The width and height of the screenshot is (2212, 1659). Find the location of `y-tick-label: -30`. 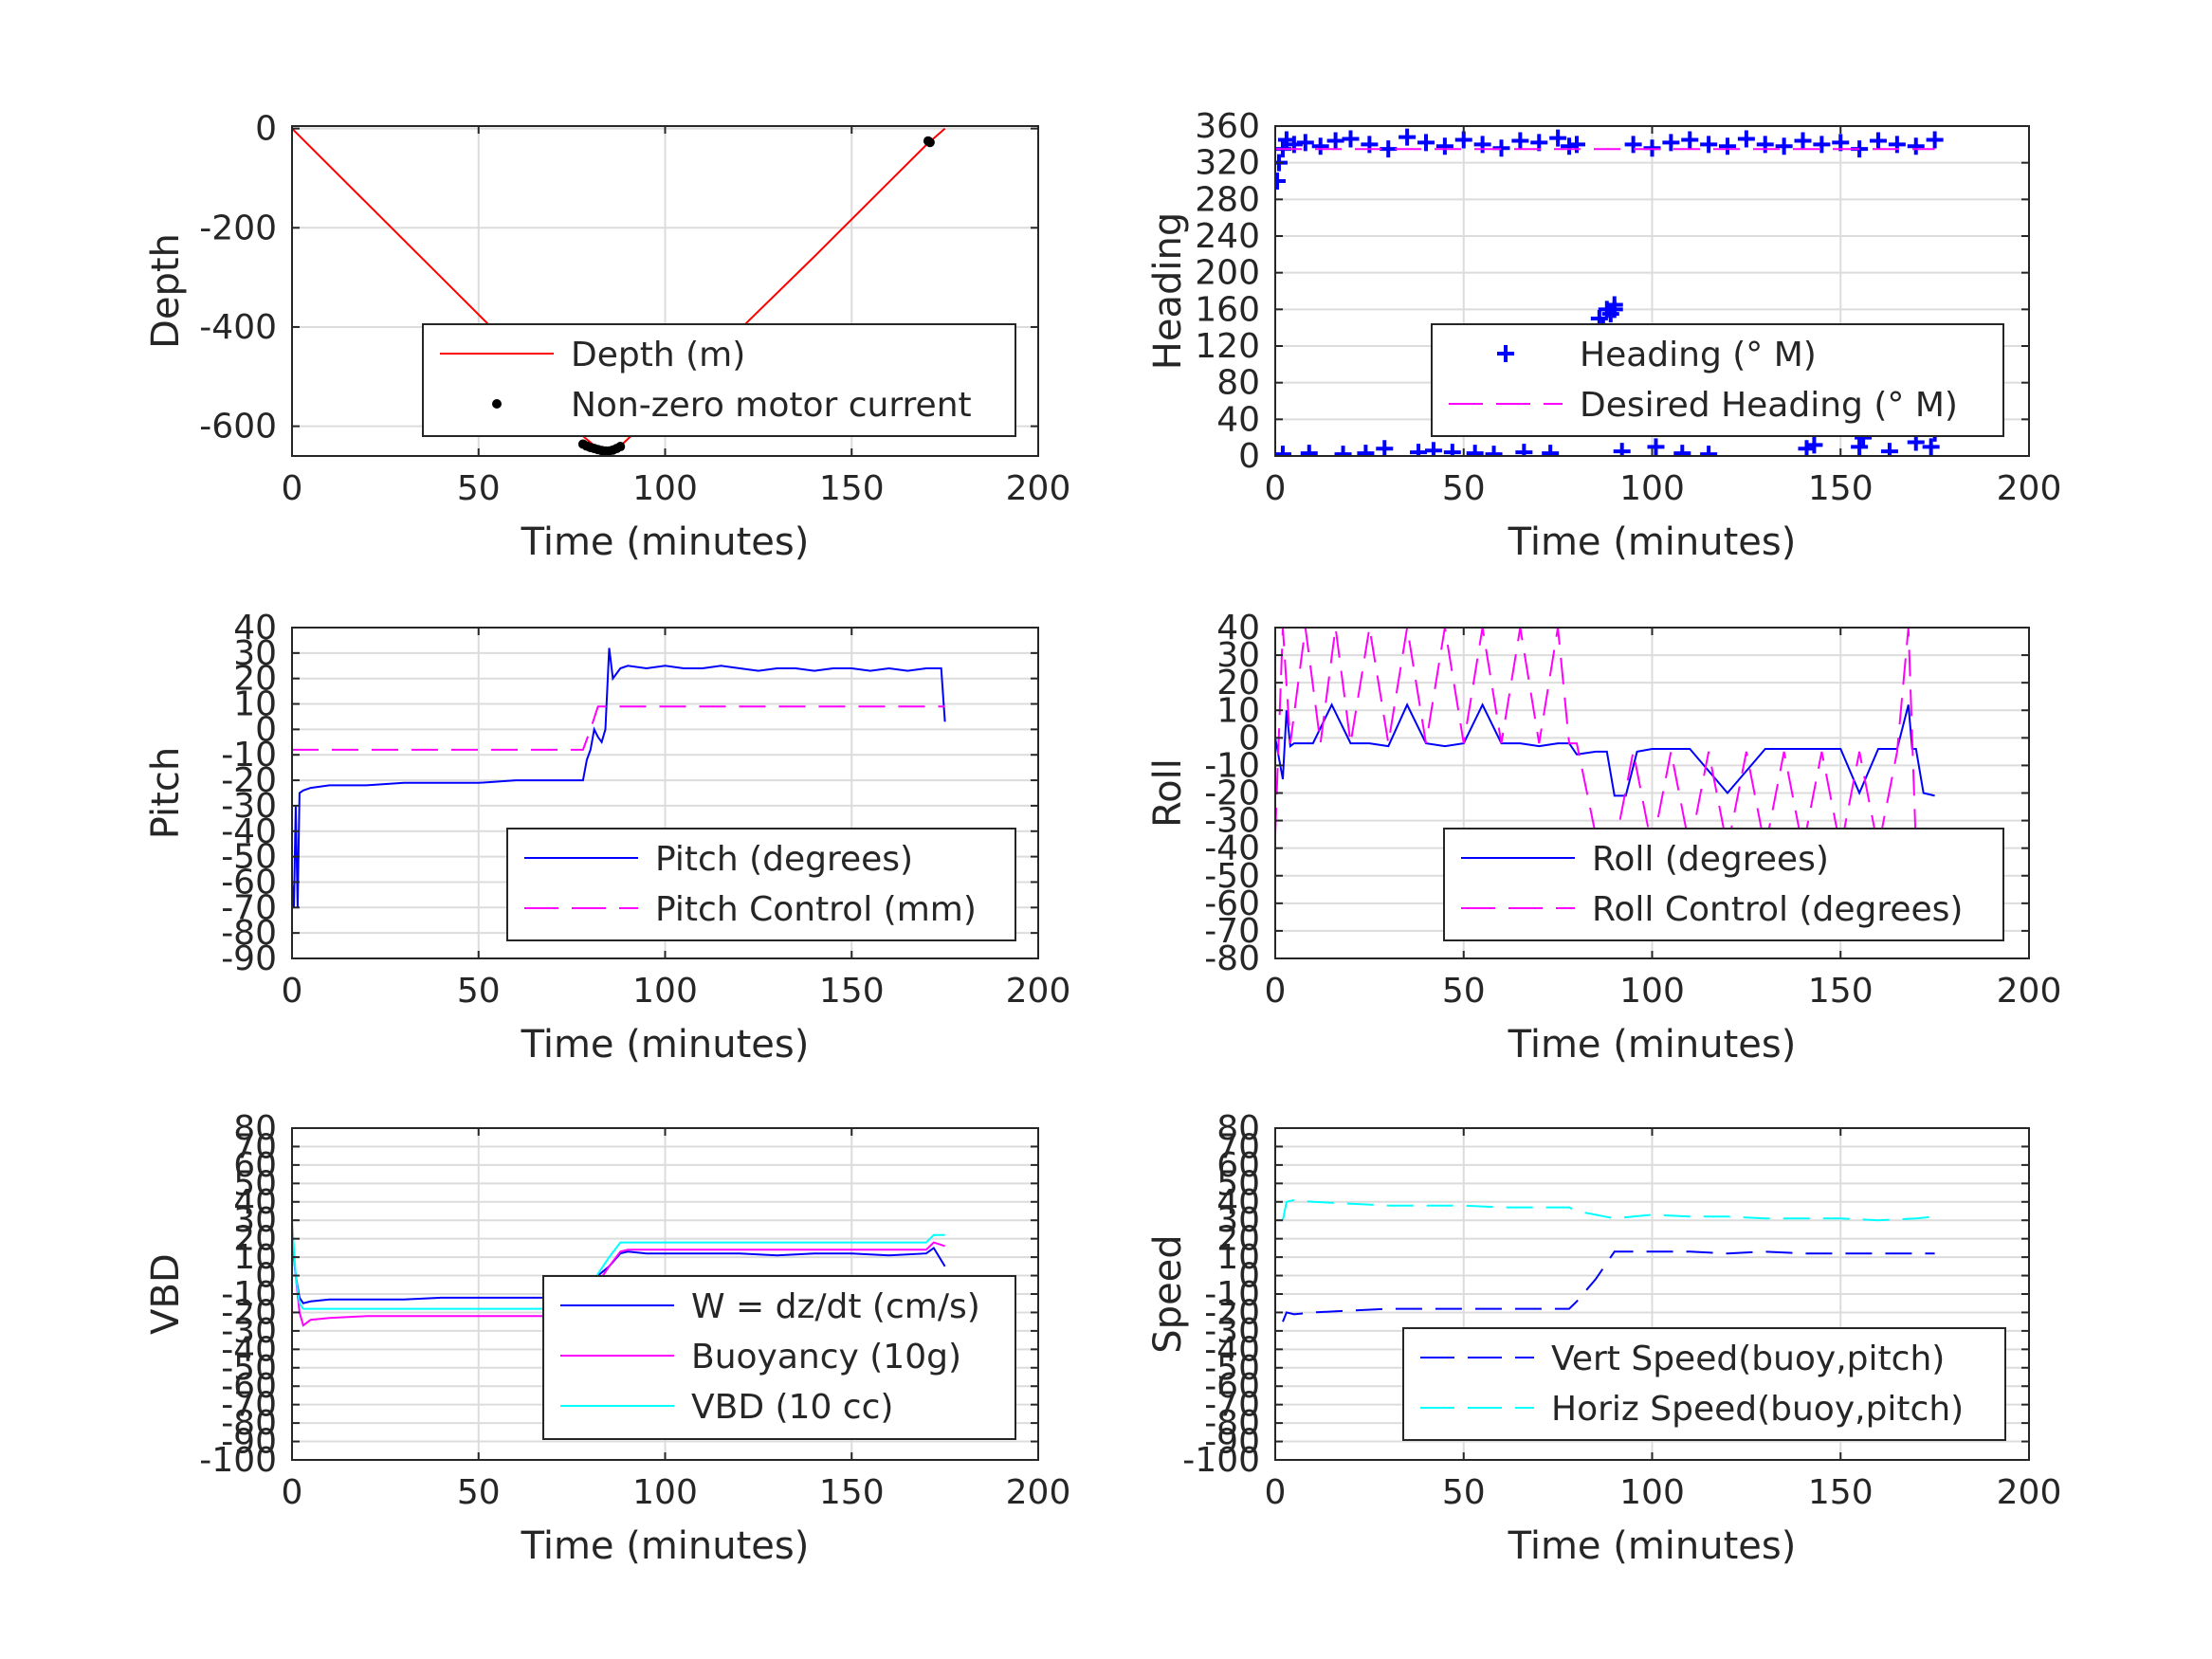

y-tick-label: -30 is located at coordinates (1232, 821).